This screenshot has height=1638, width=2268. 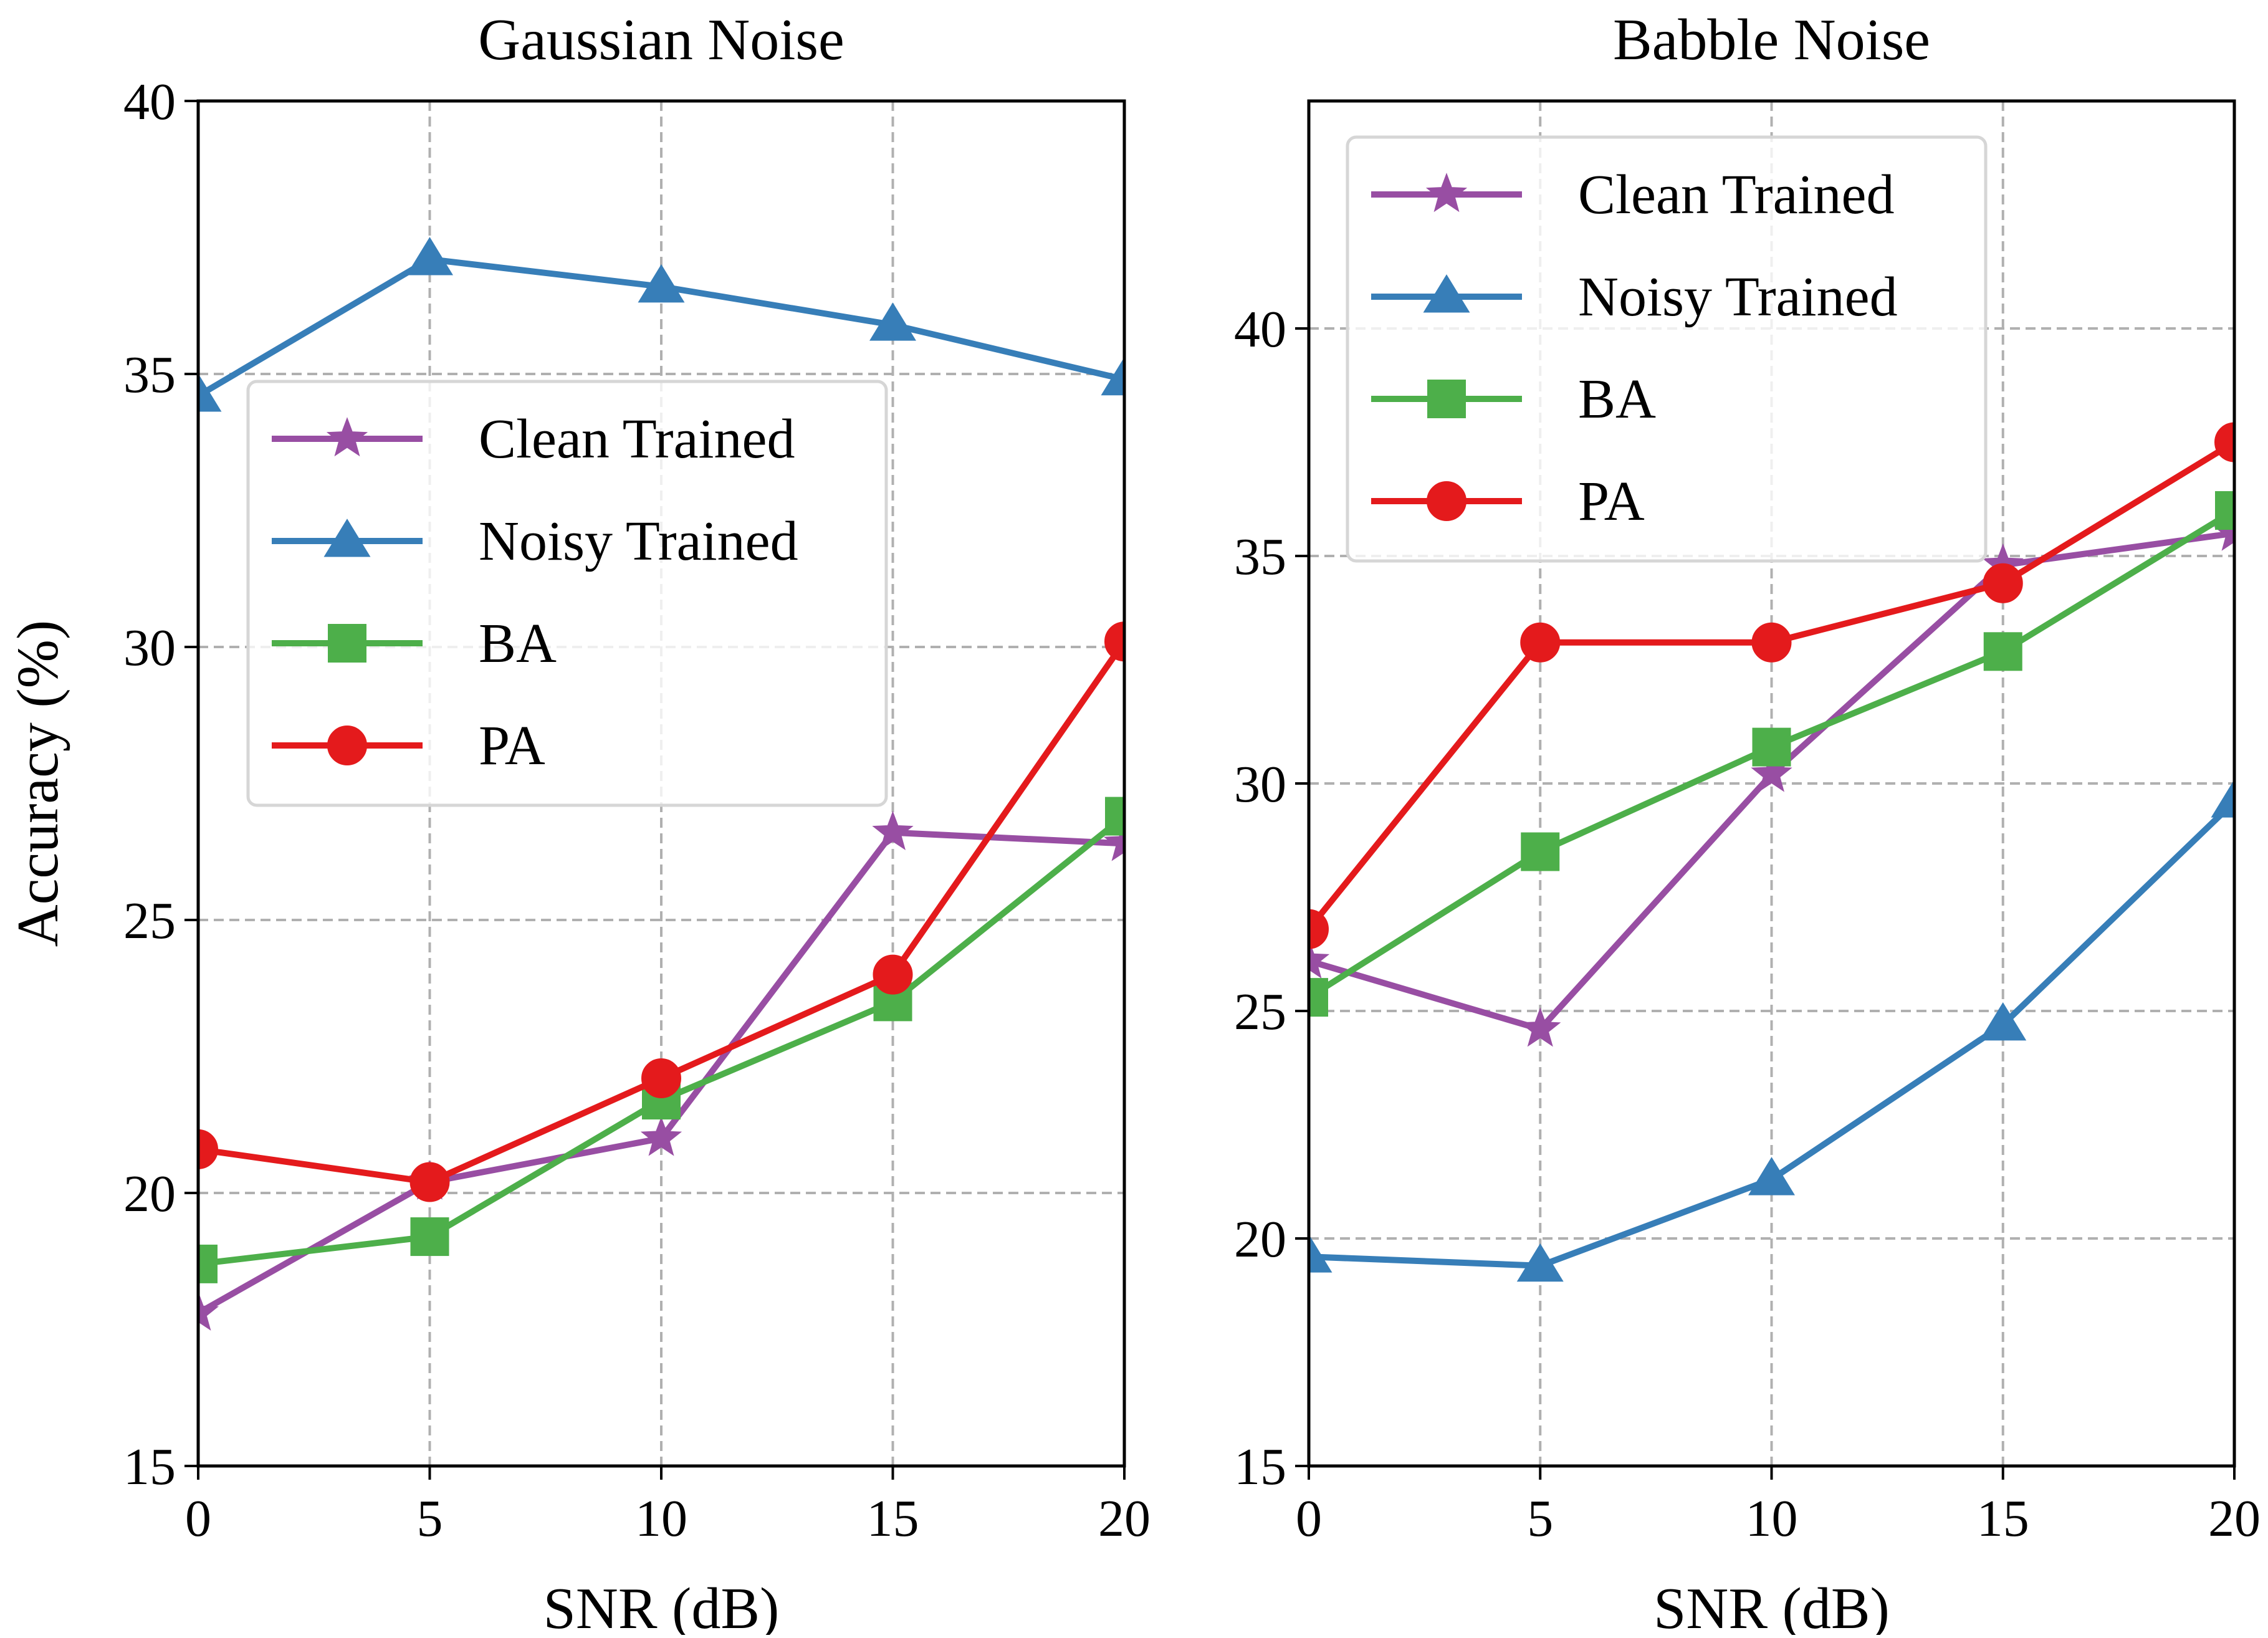 I want to click on y-tick-label-0-0: 15, so click(x=149, y=1467).